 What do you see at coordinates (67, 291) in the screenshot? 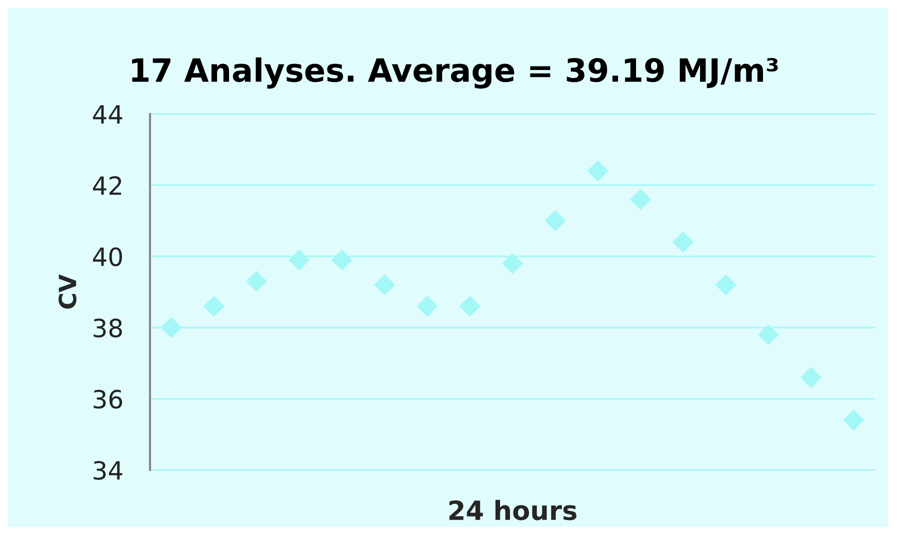
I see `y-axis-title: CV` at bounding box center [67, 291].